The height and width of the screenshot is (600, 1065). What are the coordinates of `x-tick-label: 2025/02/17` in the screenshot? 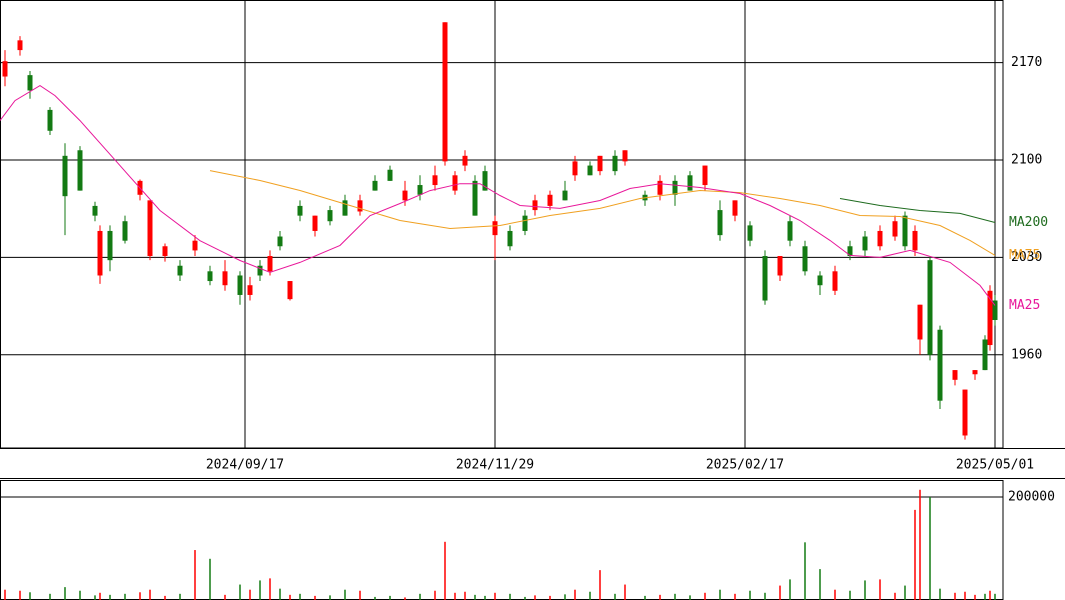 It's located at (745, 465).